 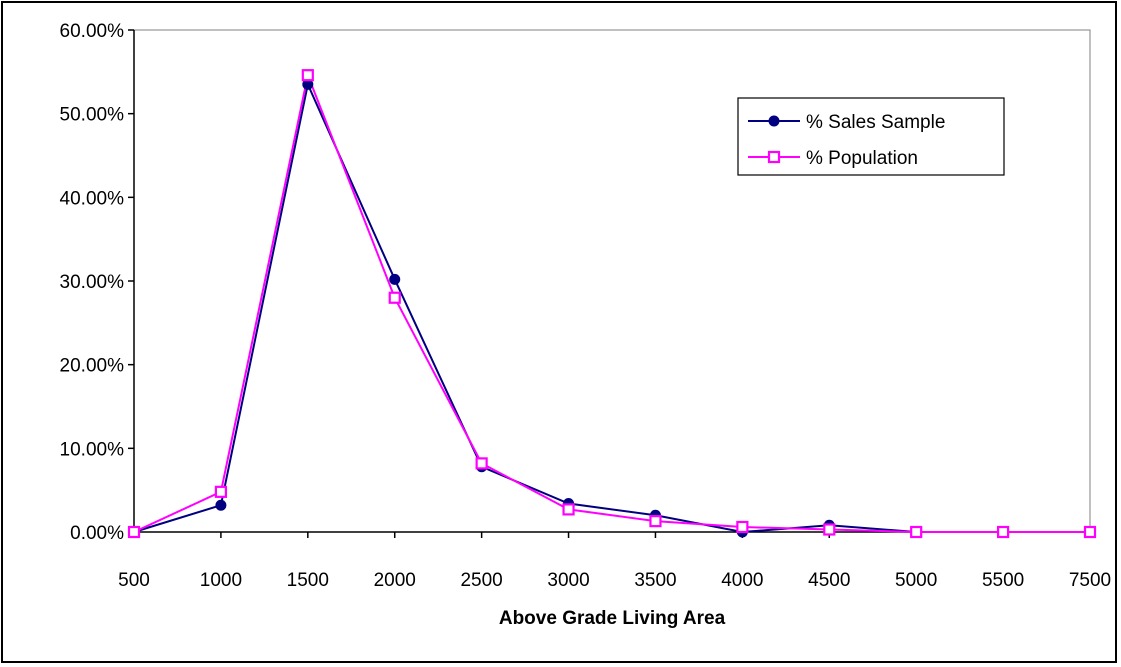 What do you see at coordinates (742, 580) in the screenshot?
I see `x-tick-label: 4000` at bounding box center [742, 580].